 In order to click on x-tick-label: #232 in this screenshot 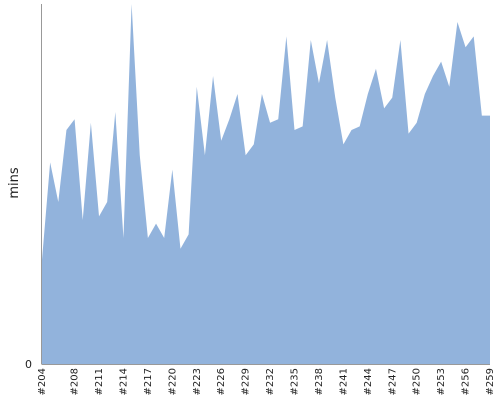, I will do `click(270, 381)`.